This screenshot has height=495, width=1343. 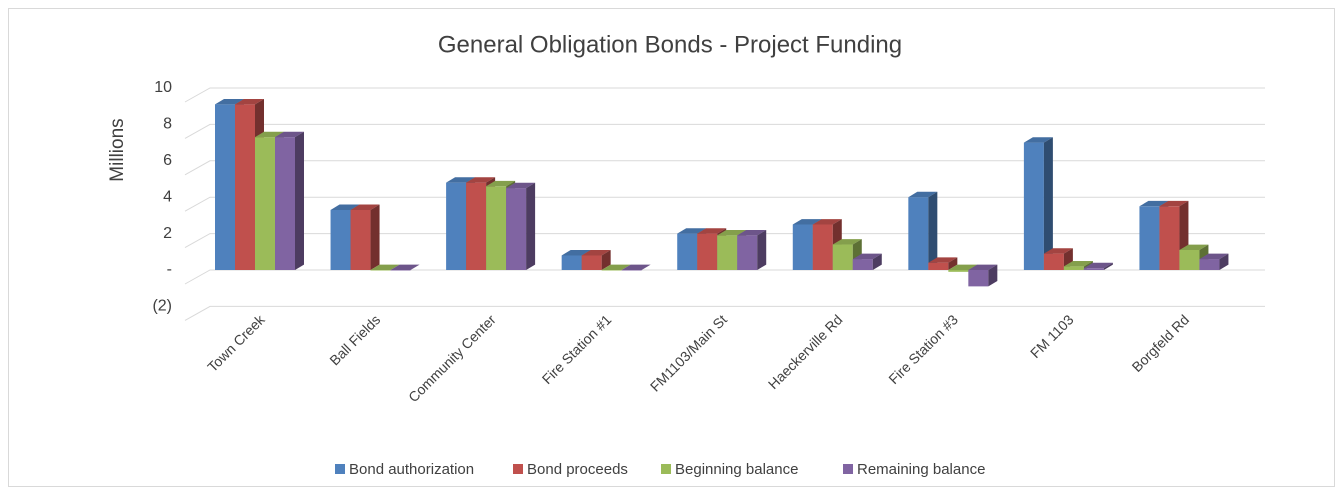 What do you see at coordinates (162, 306) in the screenshot?
I see `y-tick-label: (2)` at bounding box center [162, 306].